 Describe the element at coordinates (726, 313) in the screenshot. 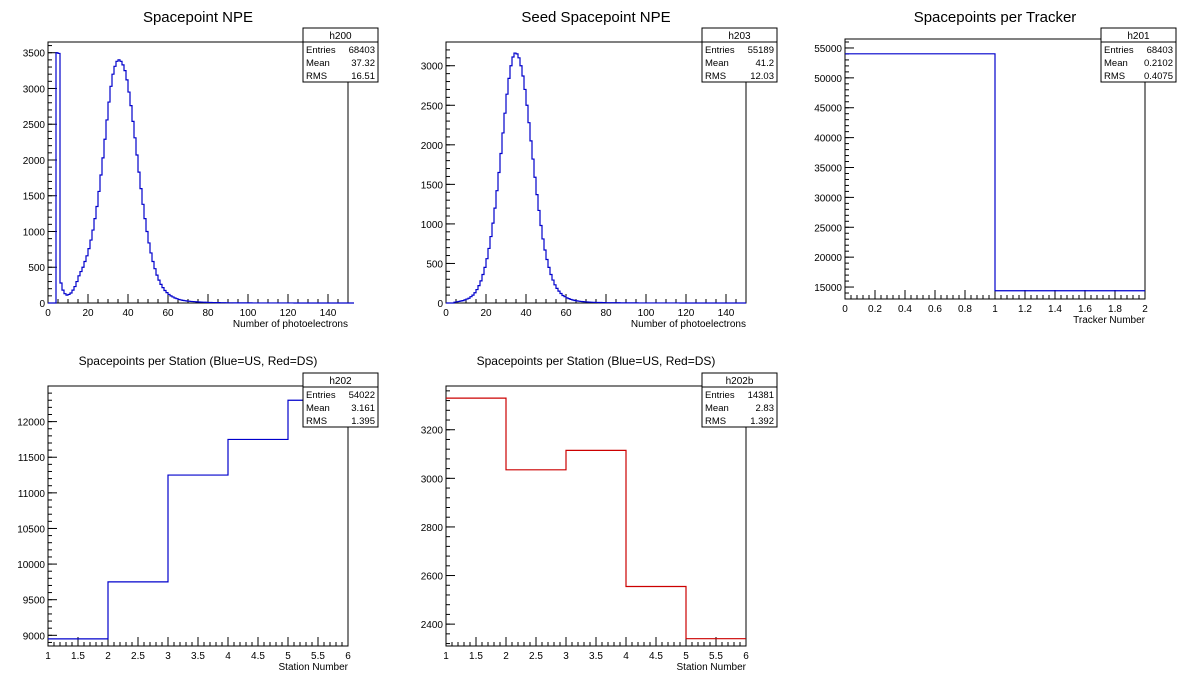

I see `x-tick-label: 140` at that location.